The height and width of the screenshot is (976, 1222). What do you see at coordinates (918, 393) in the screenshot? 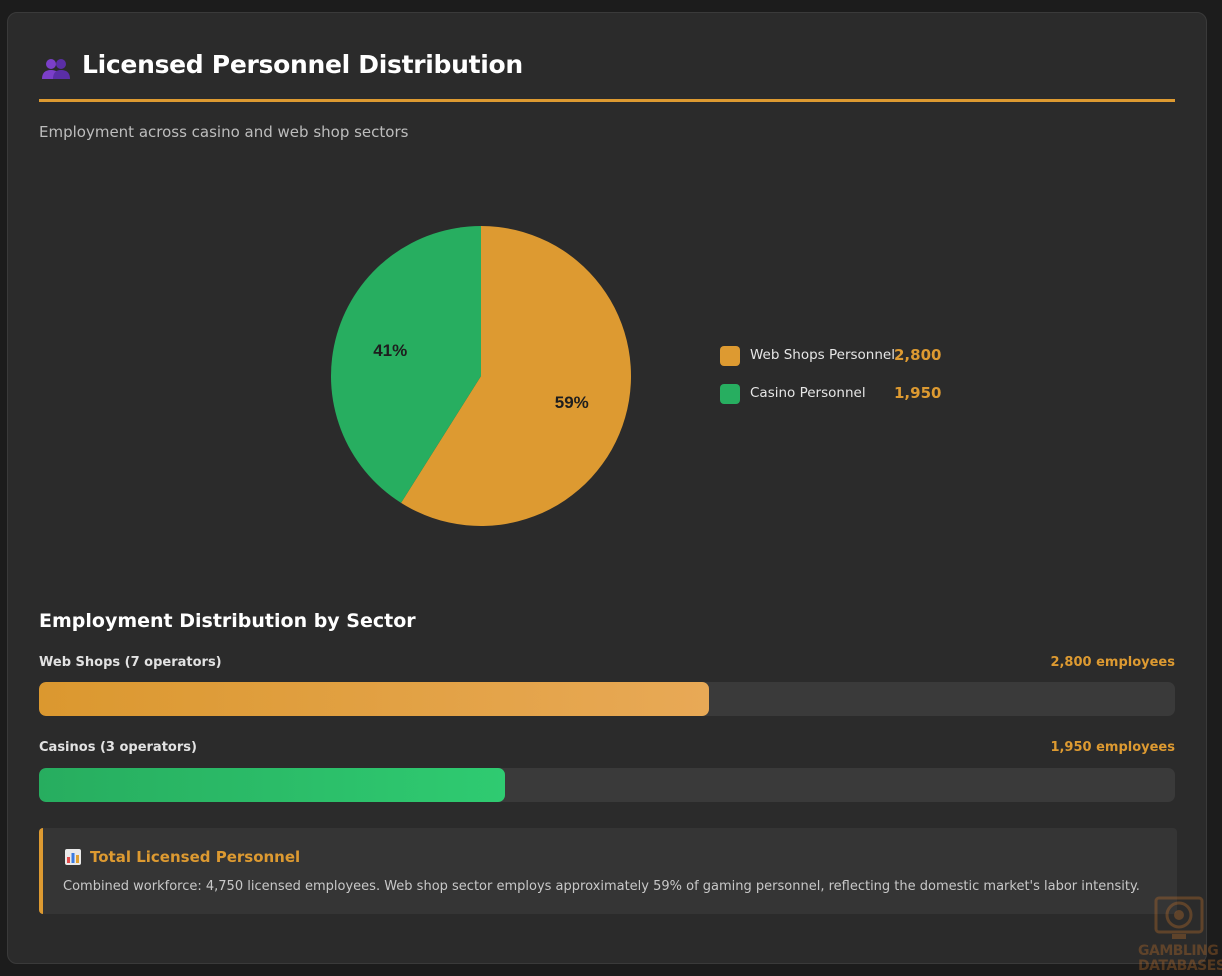
I see `legend-value: 1,950` at bounding box center [918, 393].